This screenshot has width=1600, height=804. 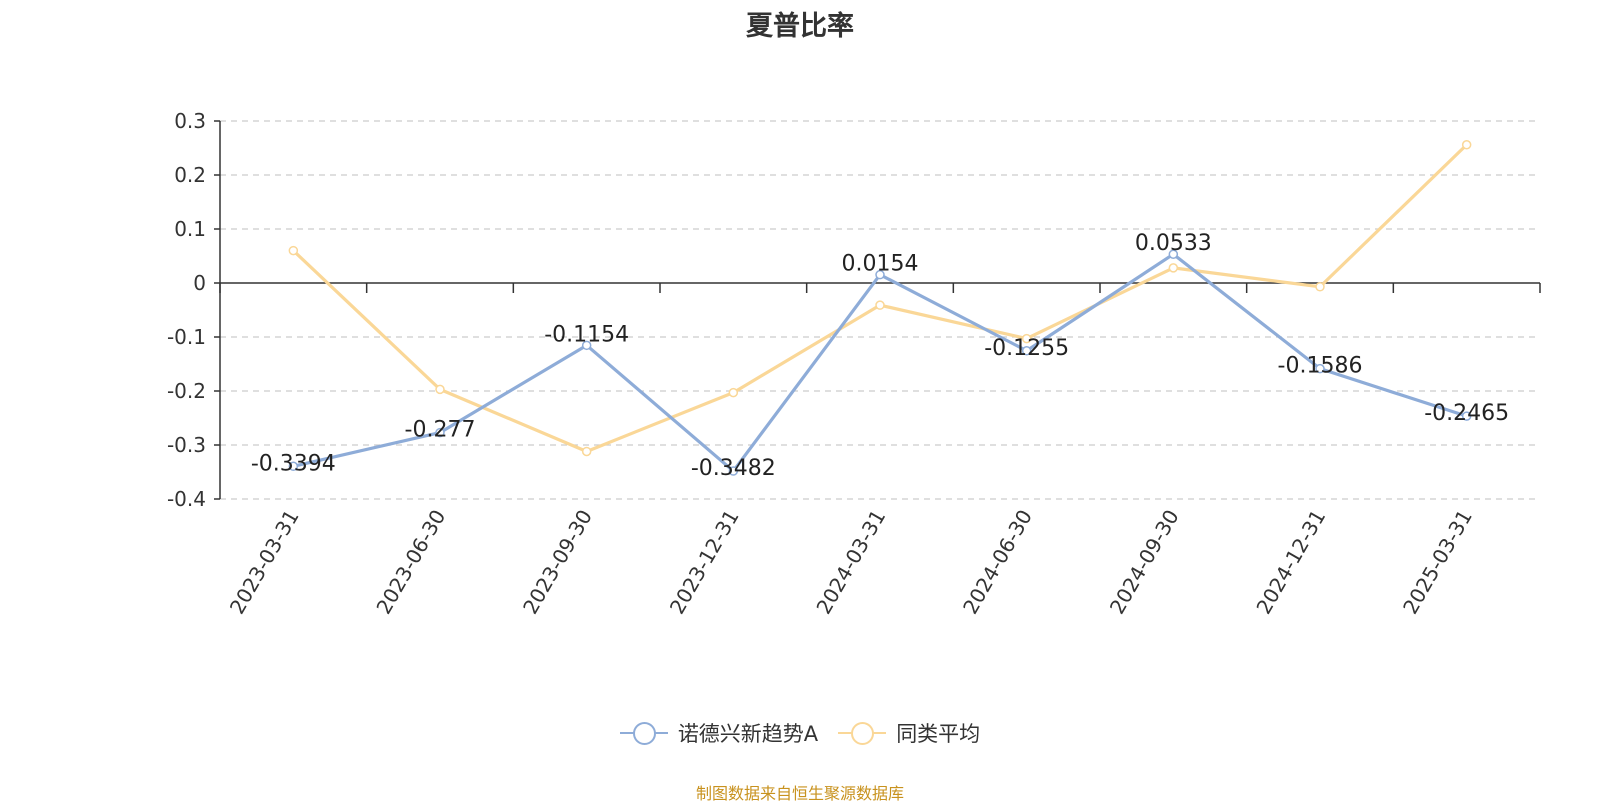 I want to click on source-note: 制图数据来自恒生聚源数据库, so click(x=799, y=793).